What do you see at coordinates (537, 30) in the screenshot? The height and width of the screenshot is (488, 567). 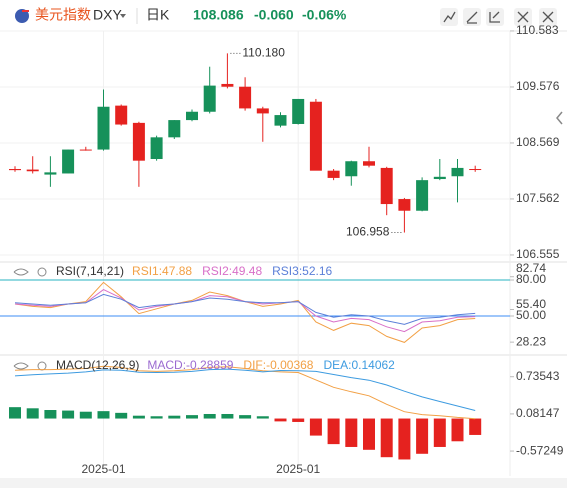 I see `y-tick-label: 110.583` at bounding box center [537, 30].